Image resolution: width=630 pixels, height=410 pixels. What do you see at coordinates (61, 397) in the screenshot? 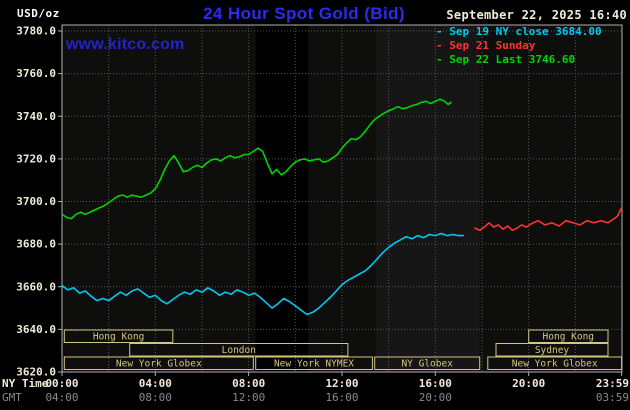
I see `x-tick-label-gmt: 04:00` at bounding box center [61, 397].